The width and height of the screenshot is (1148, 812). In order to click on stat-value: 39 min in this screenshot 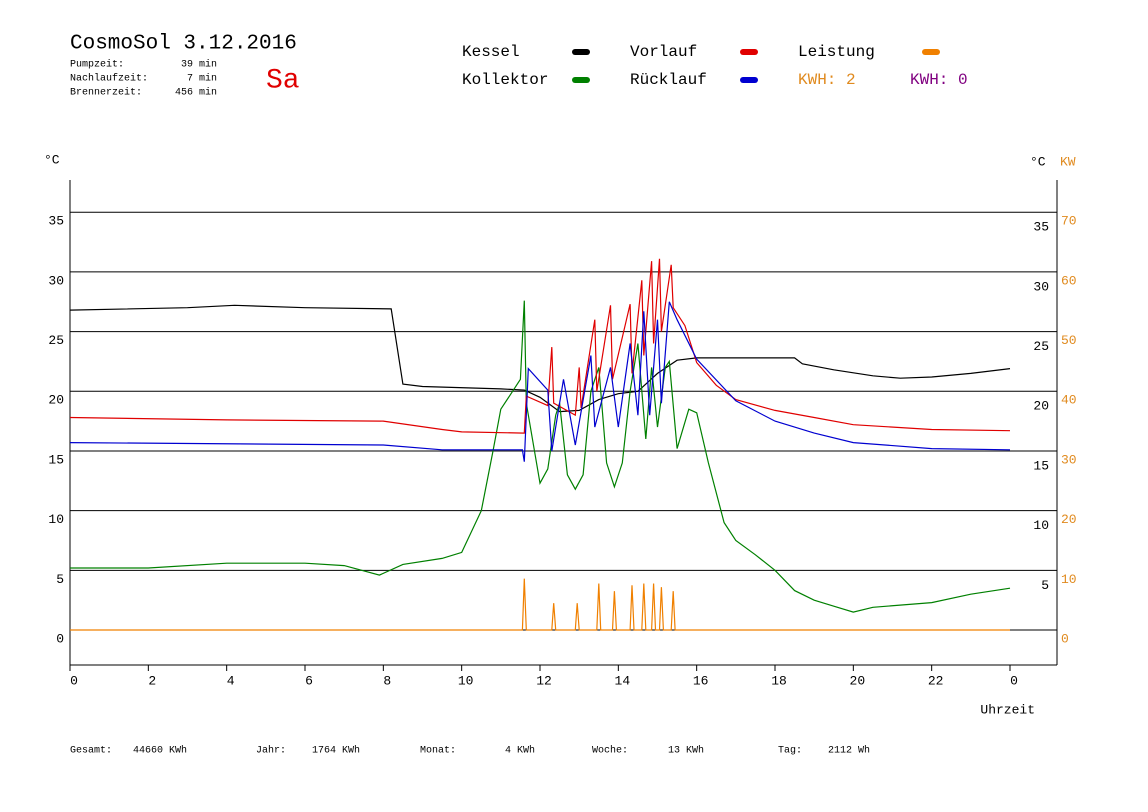, I will do `click(199, 65)`.